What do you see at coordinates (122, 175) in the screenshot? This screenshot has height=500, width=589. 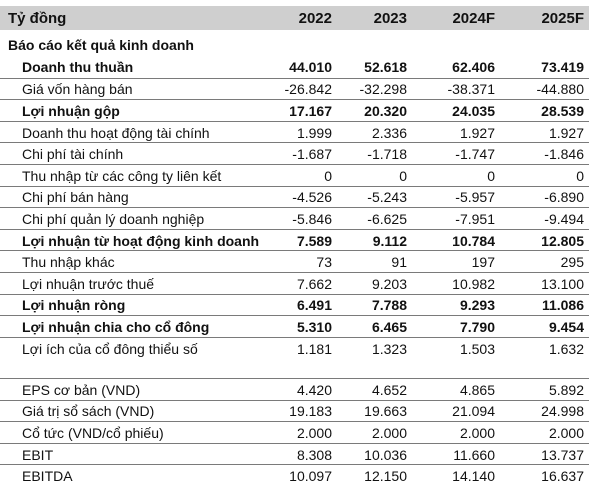 I see `row-label: Thu nhập từ các công ty liên kết` at bounding box center [122, 175].